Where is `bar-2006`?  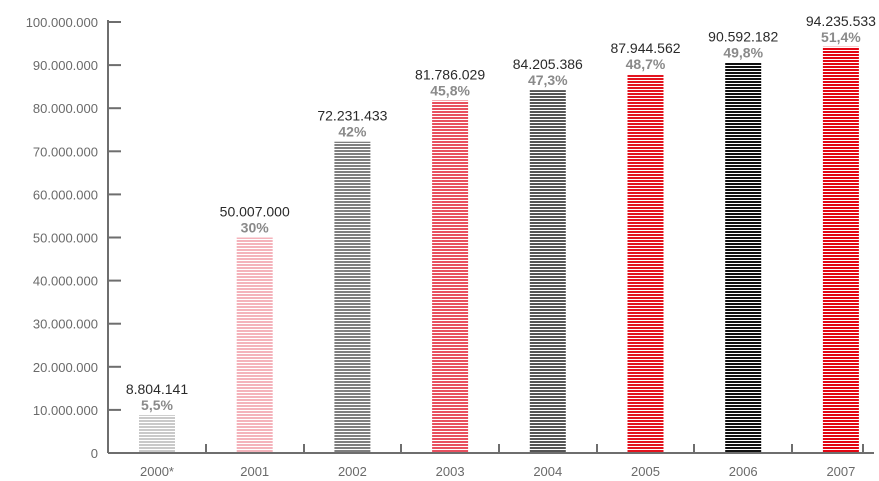
bar-2006 is located at coordinates (743, 257).